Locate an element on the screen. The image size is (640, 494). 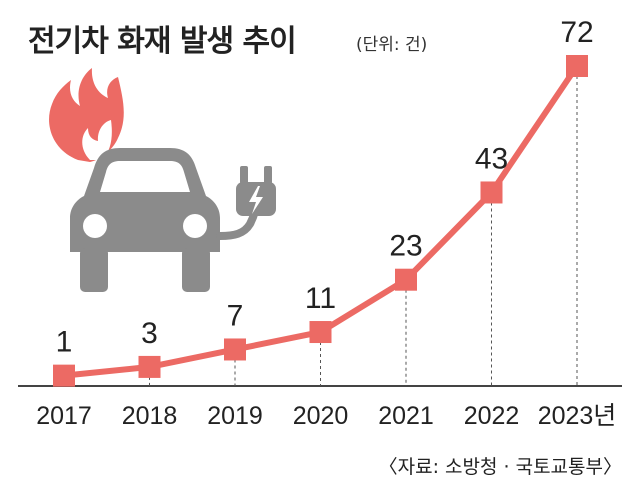
data-label: 7 is located at coordinates (235, 315).